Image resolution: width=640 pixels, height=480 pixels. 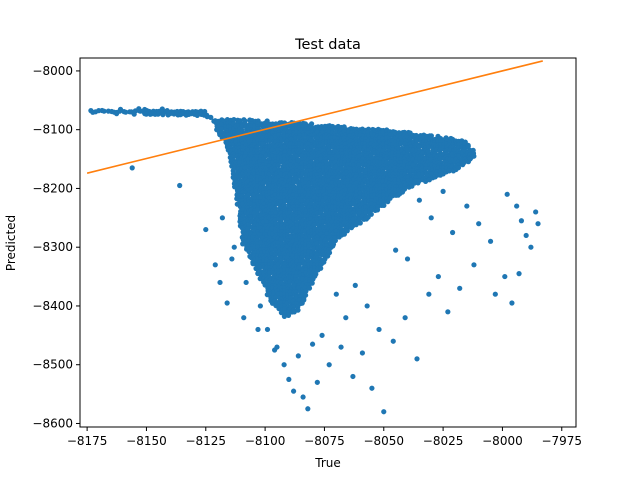 What do you see at coordinates (265, 441) in the screenshot?
I see `x-tick-label: −8100` at bounding box center [265, 441].